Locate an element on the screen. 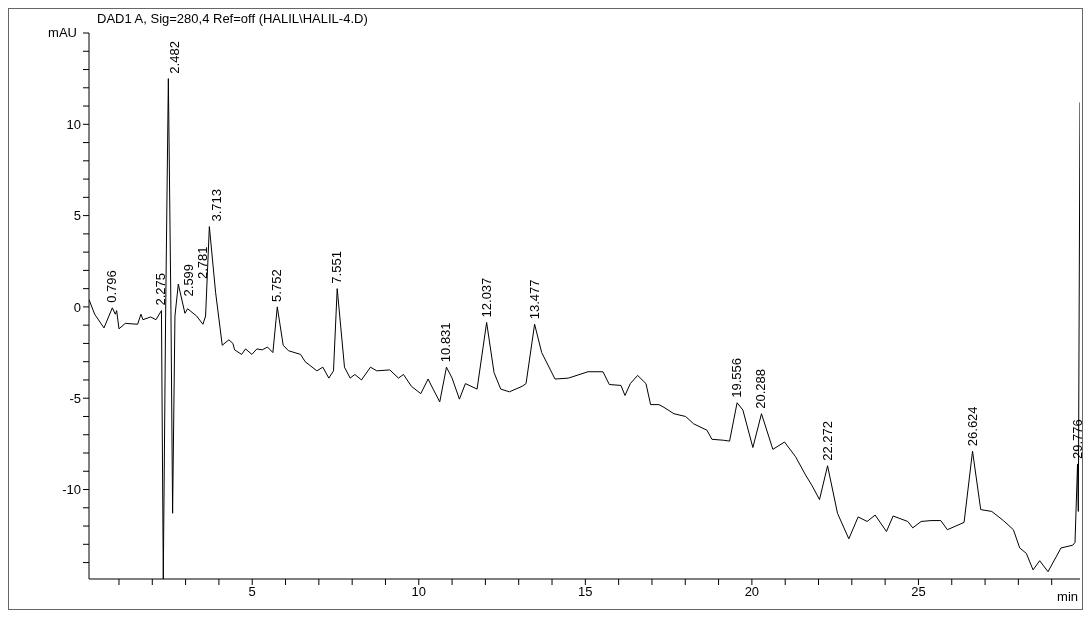 The image size is (1091, 641). y-tick-label: -10 is located at coordinates (71, 490).